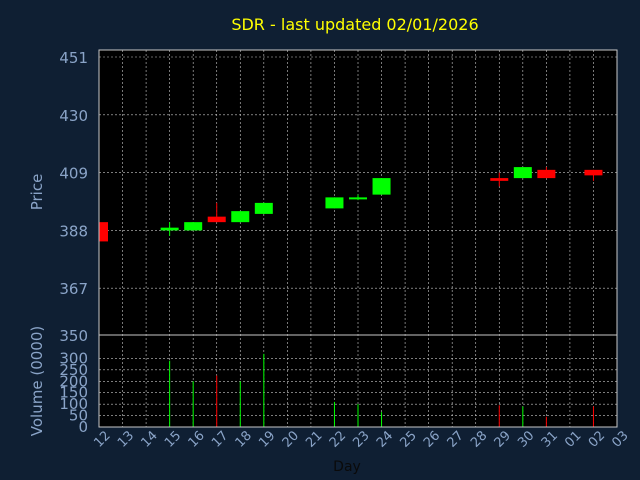 The height and width of the screenshot is (480, 640). What do you see at coordinates (73, 404) in the screenshot?
I see `volume-tick-label: 100` at bounding box center [73, 404].